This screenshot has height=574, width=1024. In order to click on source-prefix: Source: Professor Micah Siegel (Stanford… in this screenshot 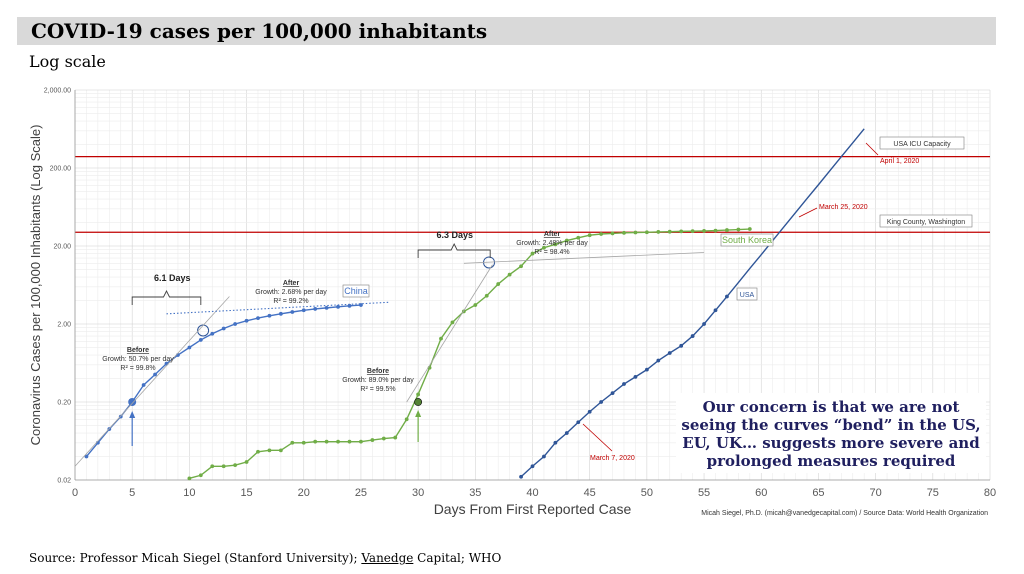, I will do `click(195, 558)`.